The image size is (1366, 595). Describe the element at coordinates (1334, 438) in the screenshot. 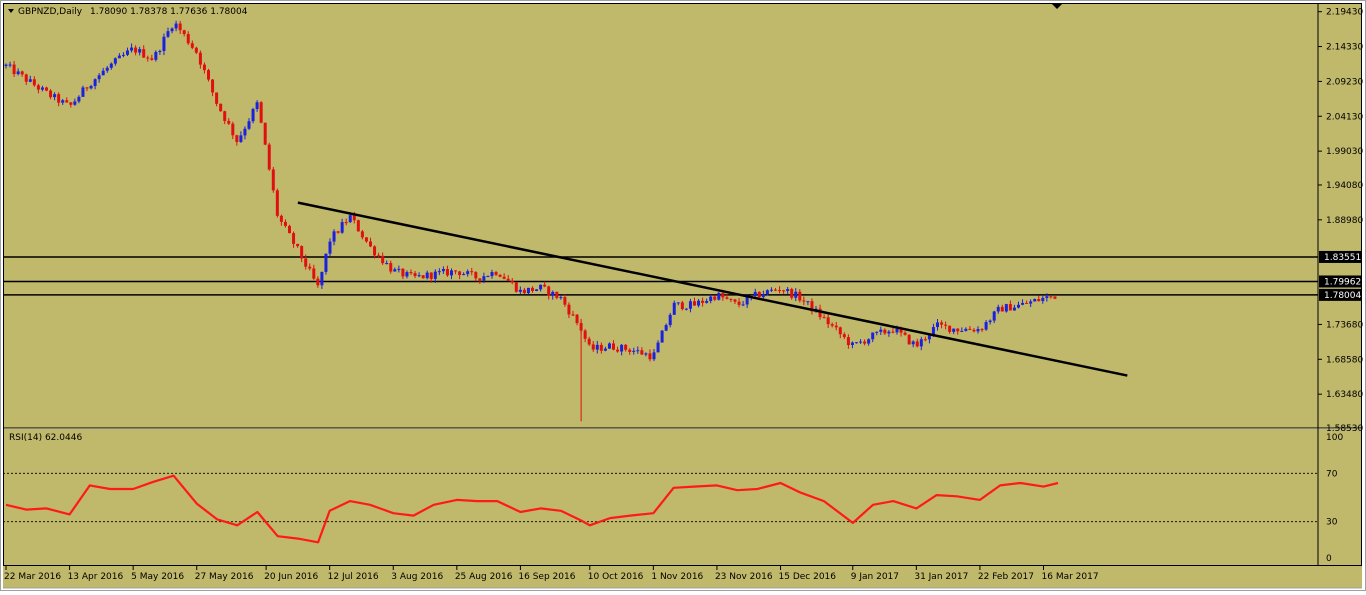

I see `rsi-tick-label: 100` at that location.